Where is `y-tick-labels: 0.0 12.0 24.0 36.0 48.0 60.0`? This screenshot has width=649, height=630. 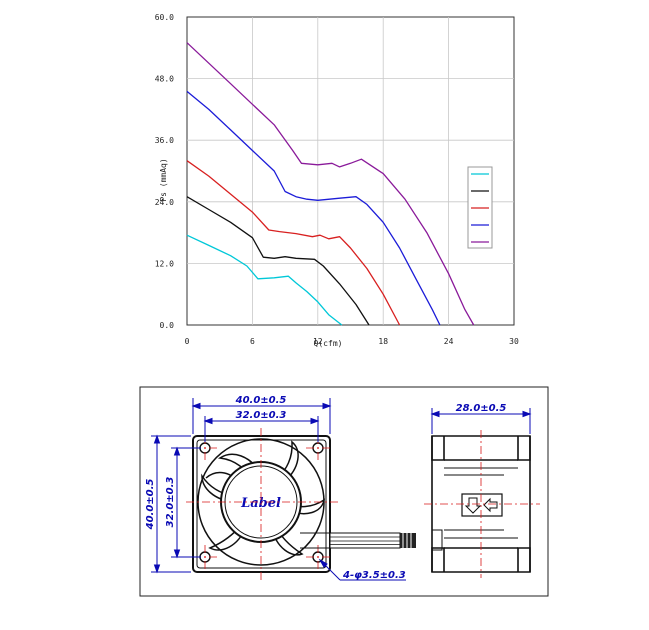 y-tick-labels: 0.0 12.0 24.0 36.0 48.0 60.0 is located at coordinates (164, 171).